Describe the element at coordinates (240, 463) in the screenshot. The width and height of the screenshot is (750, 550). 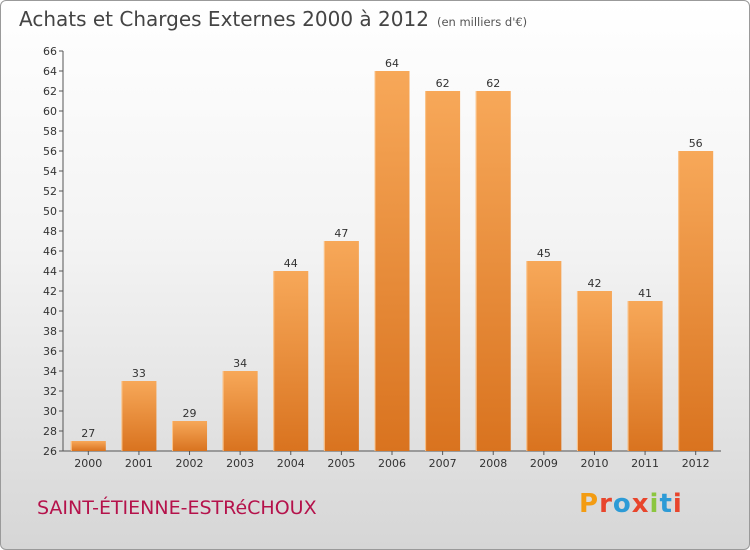
I see `x-tick-label: 2003` at that location.